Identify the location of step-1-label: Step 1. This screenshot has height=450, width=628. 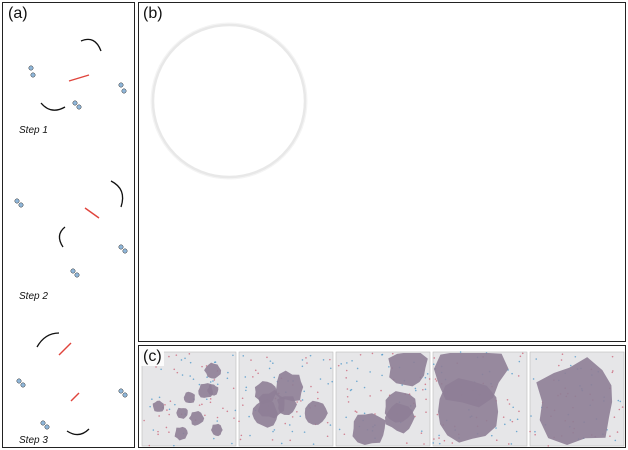
(33, 130).